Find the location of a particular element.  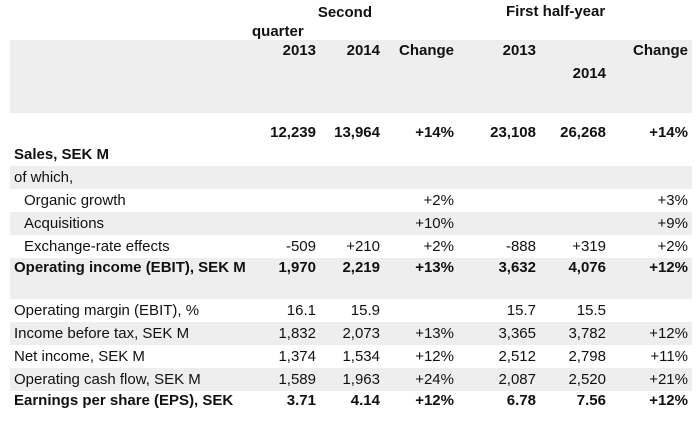

row-label: Operating margin (EBIT), % is located at coordinates (107, 310).